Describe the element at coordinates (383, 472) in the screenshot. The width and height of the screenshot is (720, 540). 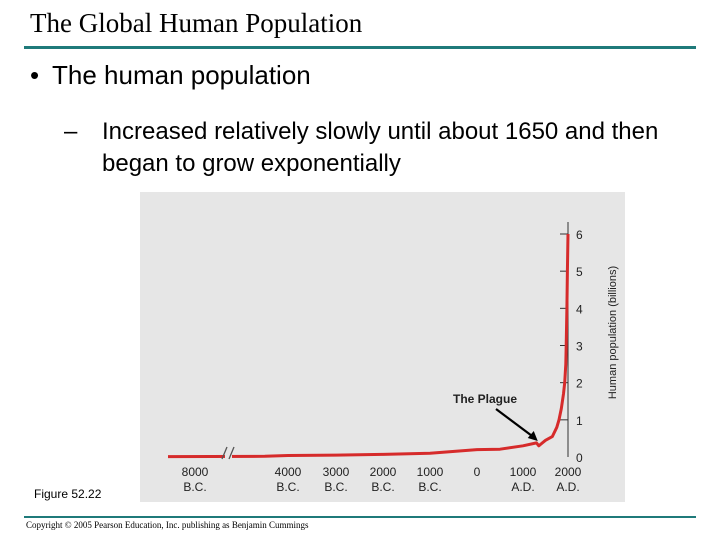
I see `x-tick-label-3: 2000` at that location.